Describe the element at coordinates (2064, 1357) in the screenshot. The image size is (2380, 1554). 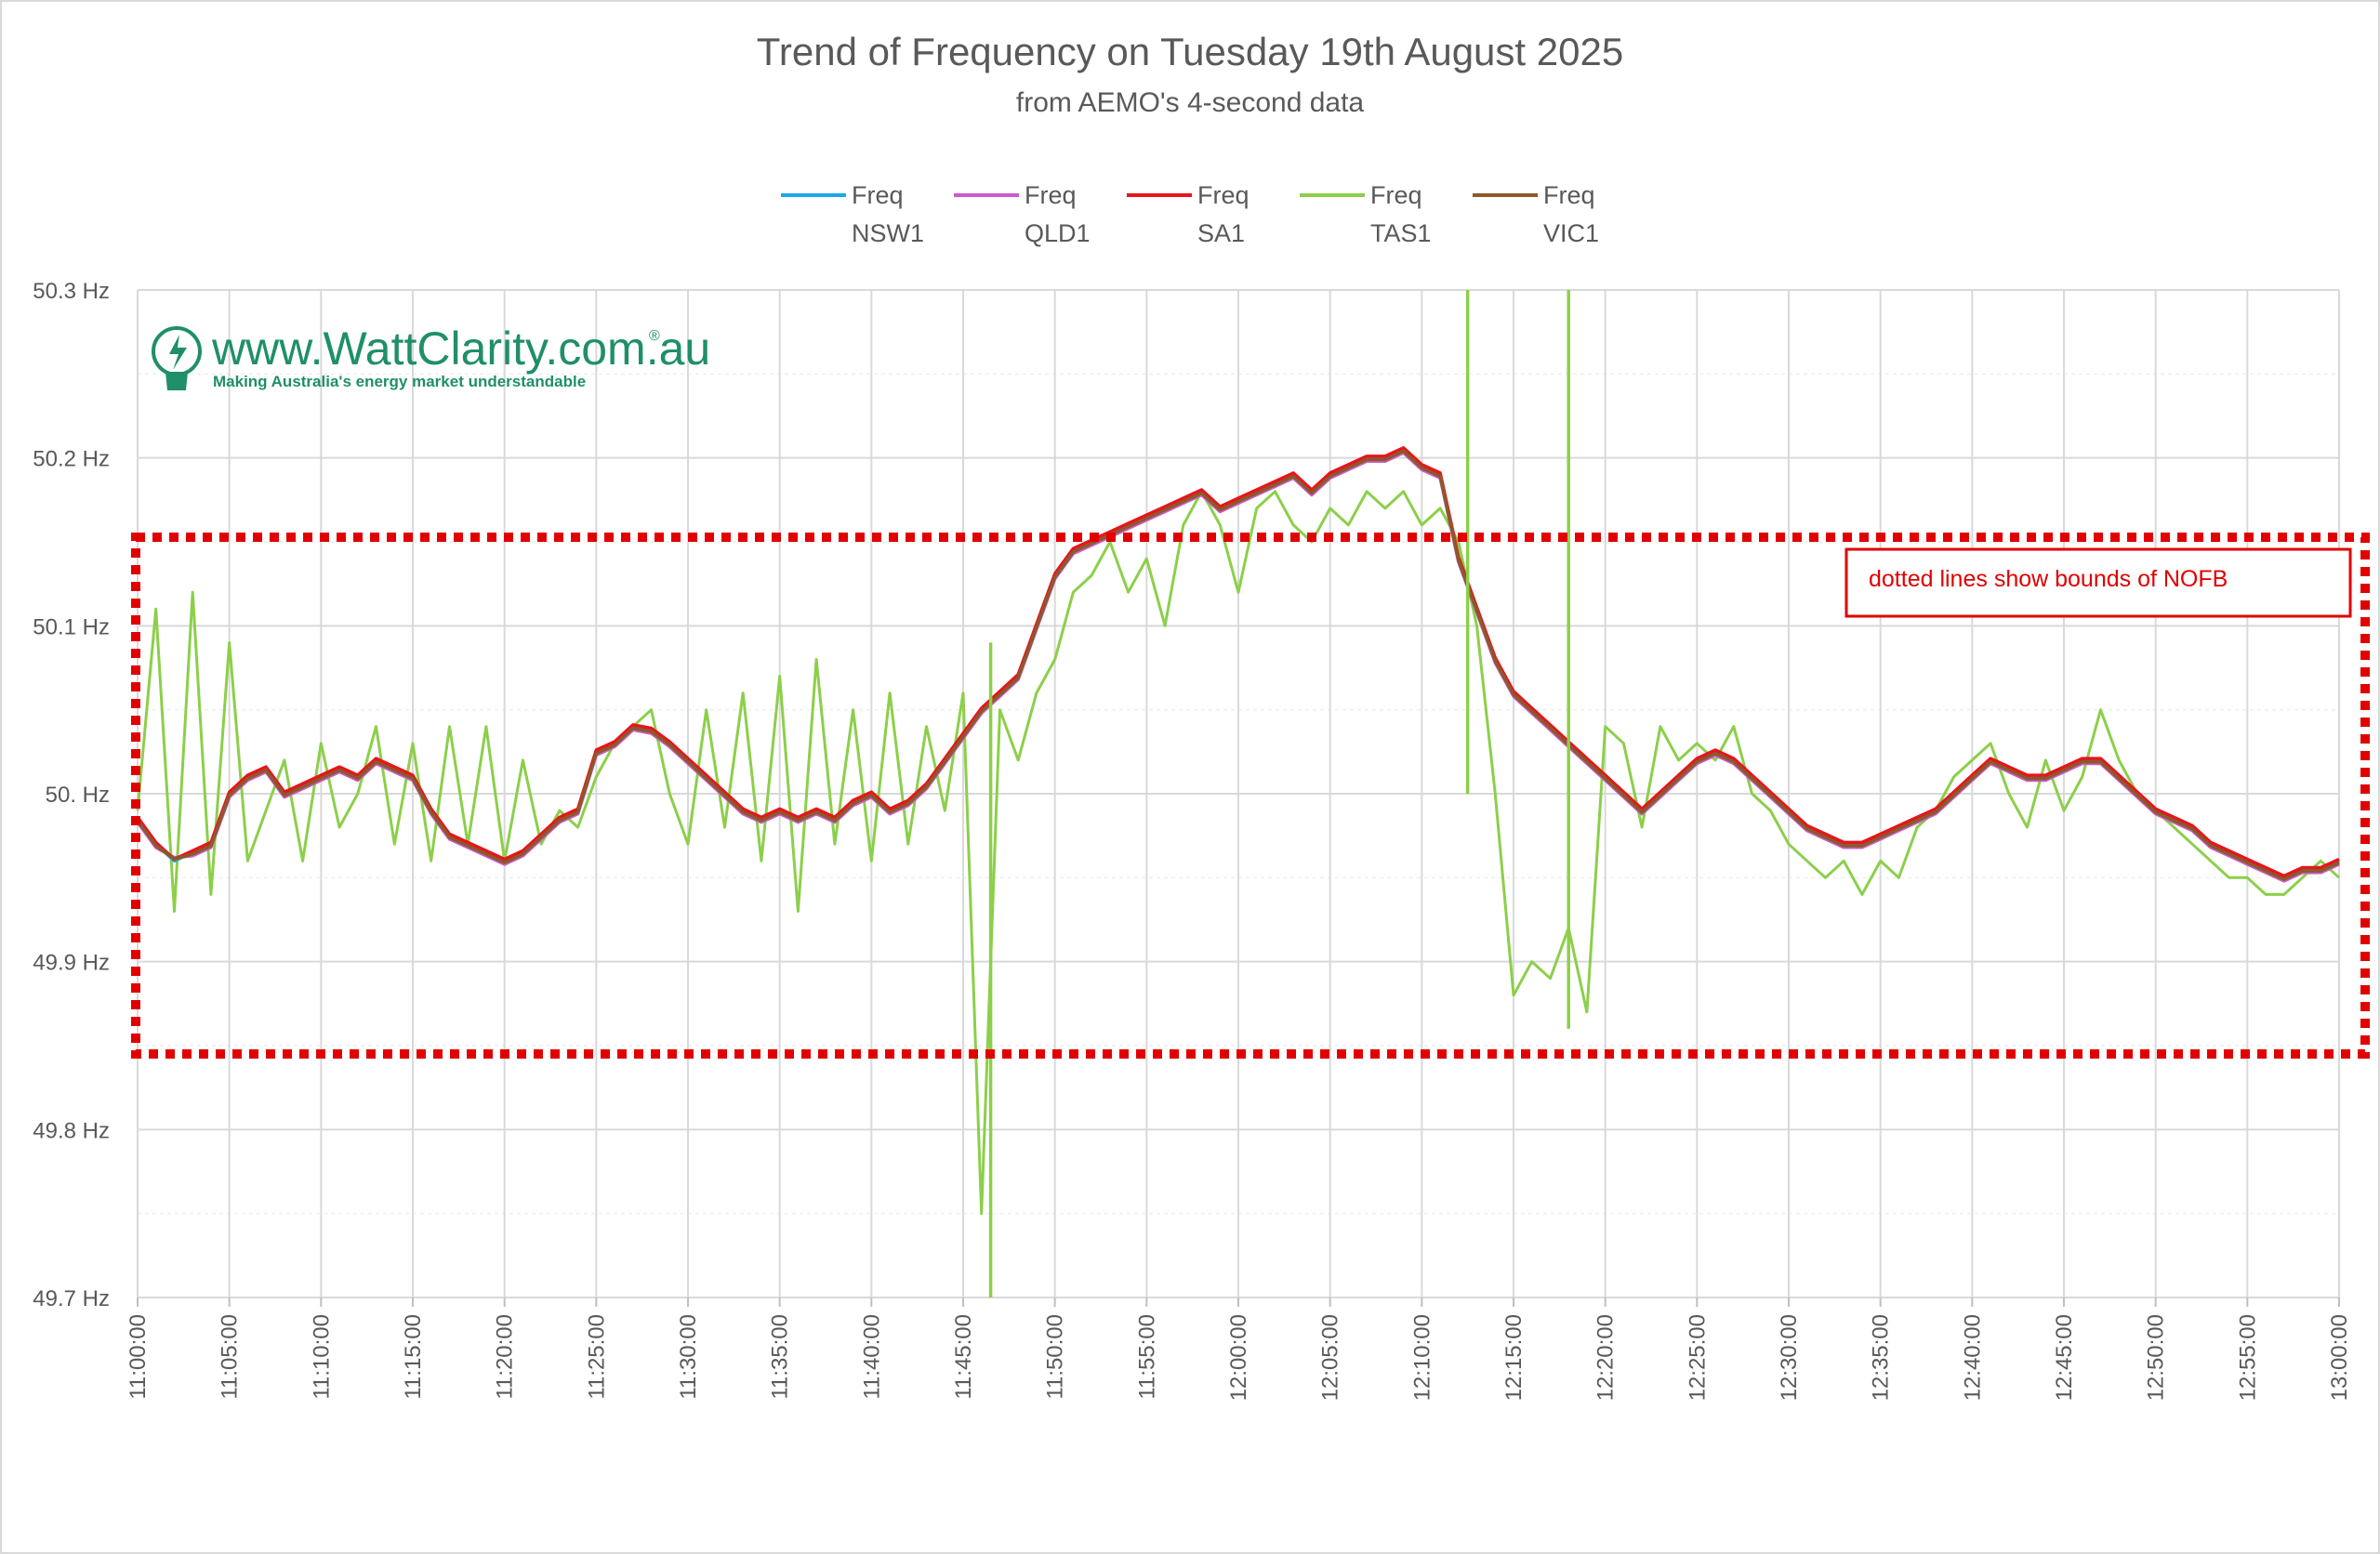
I see `x-tick-label: 12:45:00` at that location.